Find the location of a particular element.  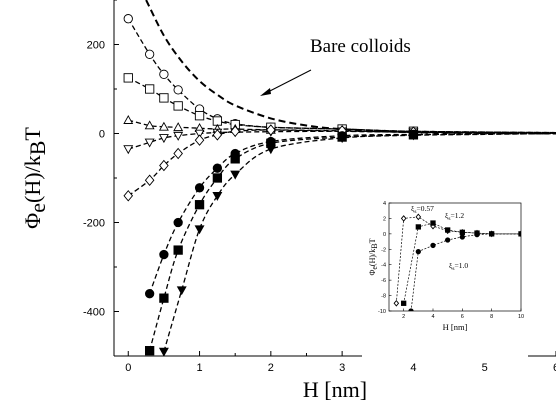

inset-x-tick-label: 10 is located at coordinates (521, 317).